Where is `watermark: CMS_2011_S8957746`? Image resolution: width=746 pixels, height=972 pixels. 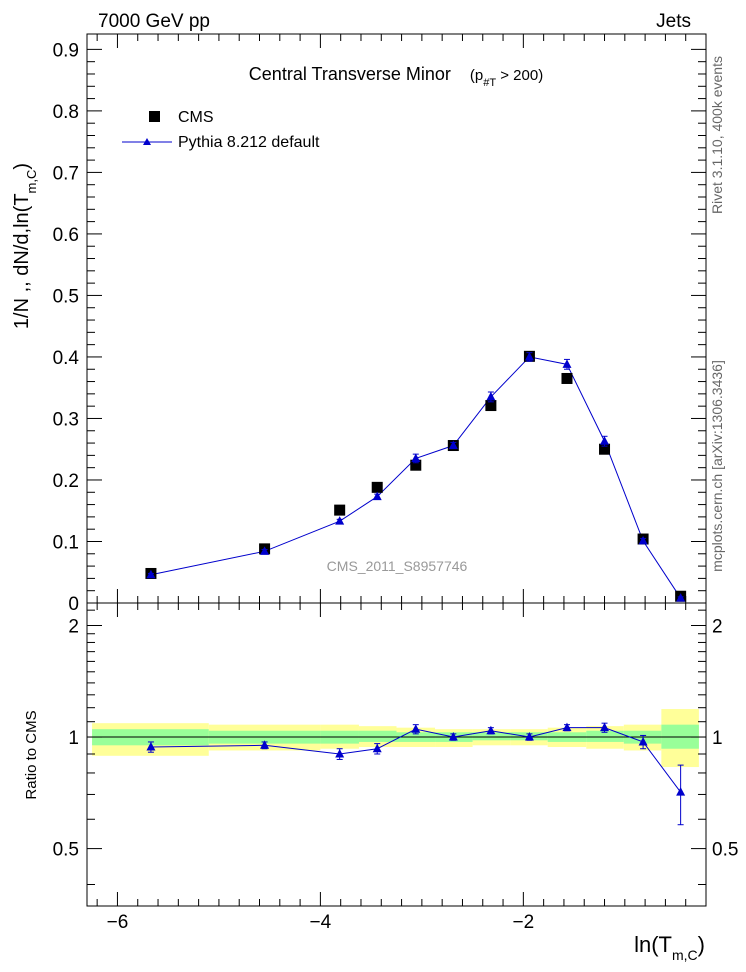
watermark: CMS_2011_S8957746 is located at coordinates (397, 566).